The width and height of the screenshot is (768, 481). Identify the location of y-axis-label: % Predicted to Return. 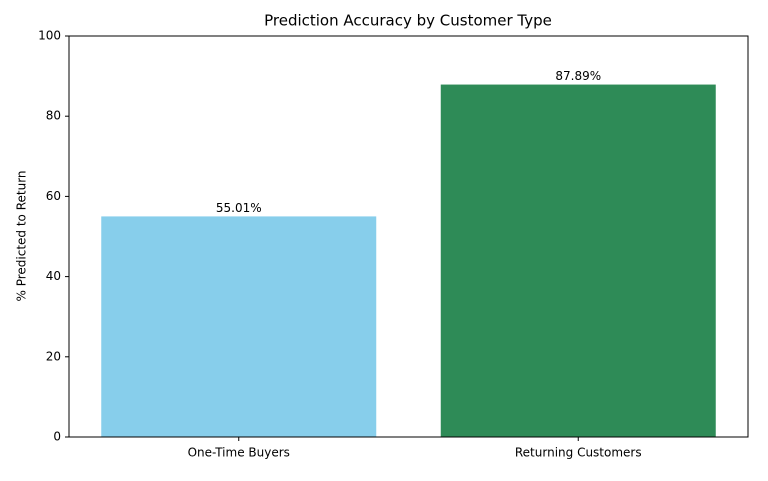
(22, 235).